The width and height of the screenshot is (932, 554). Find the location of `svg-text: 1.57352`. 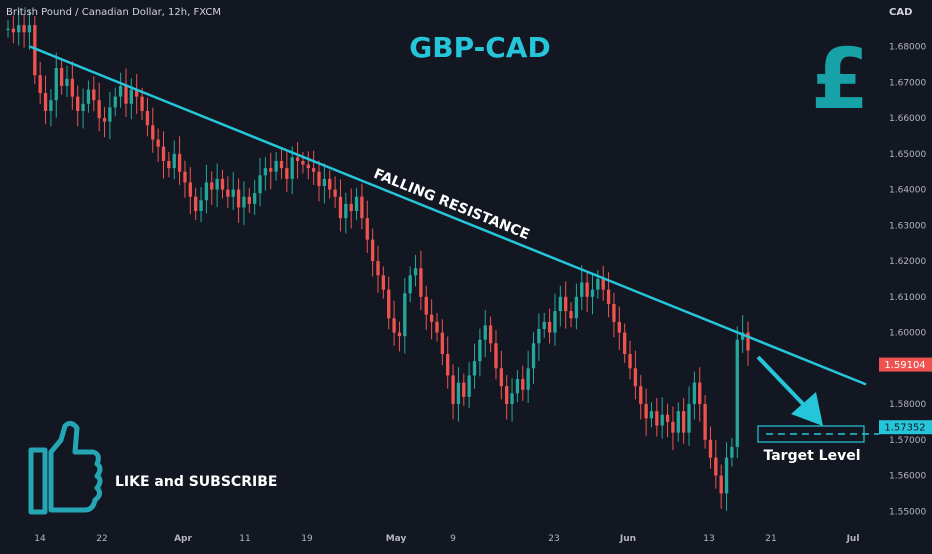

svg-text: 1.57352 is located at coordinates (904, 428).